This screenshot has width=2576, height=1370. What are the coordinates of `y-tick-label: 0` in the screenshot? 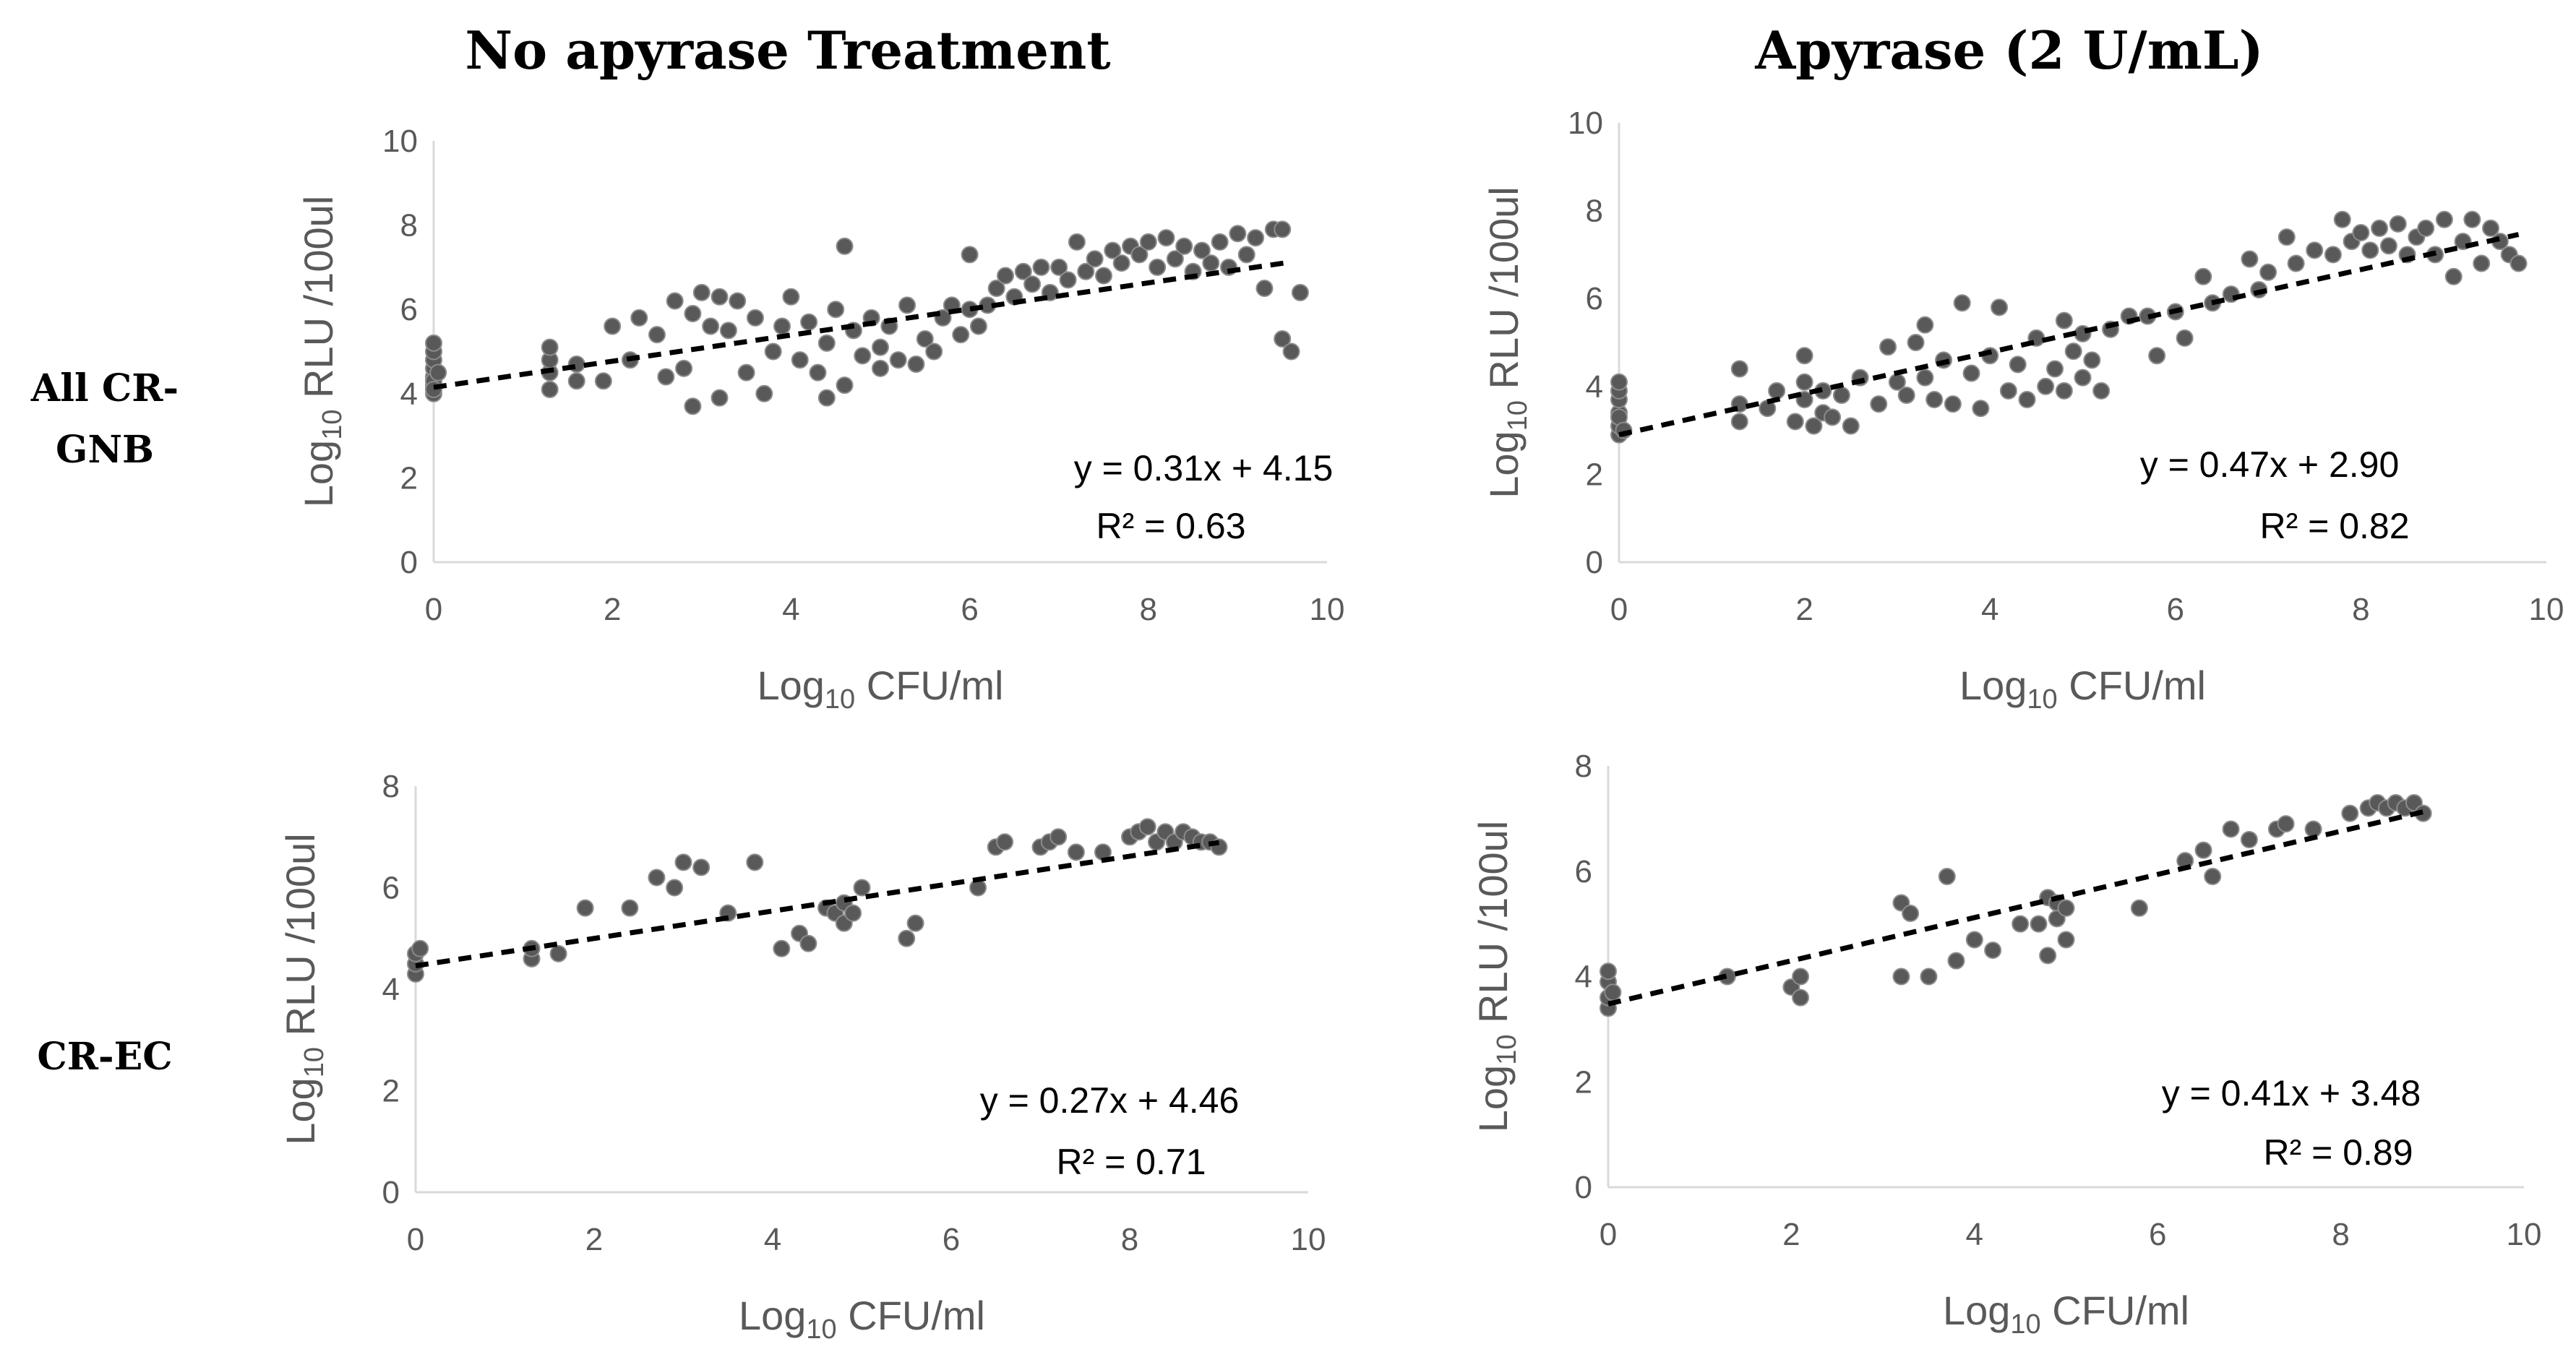 It's located at (1594, 562).